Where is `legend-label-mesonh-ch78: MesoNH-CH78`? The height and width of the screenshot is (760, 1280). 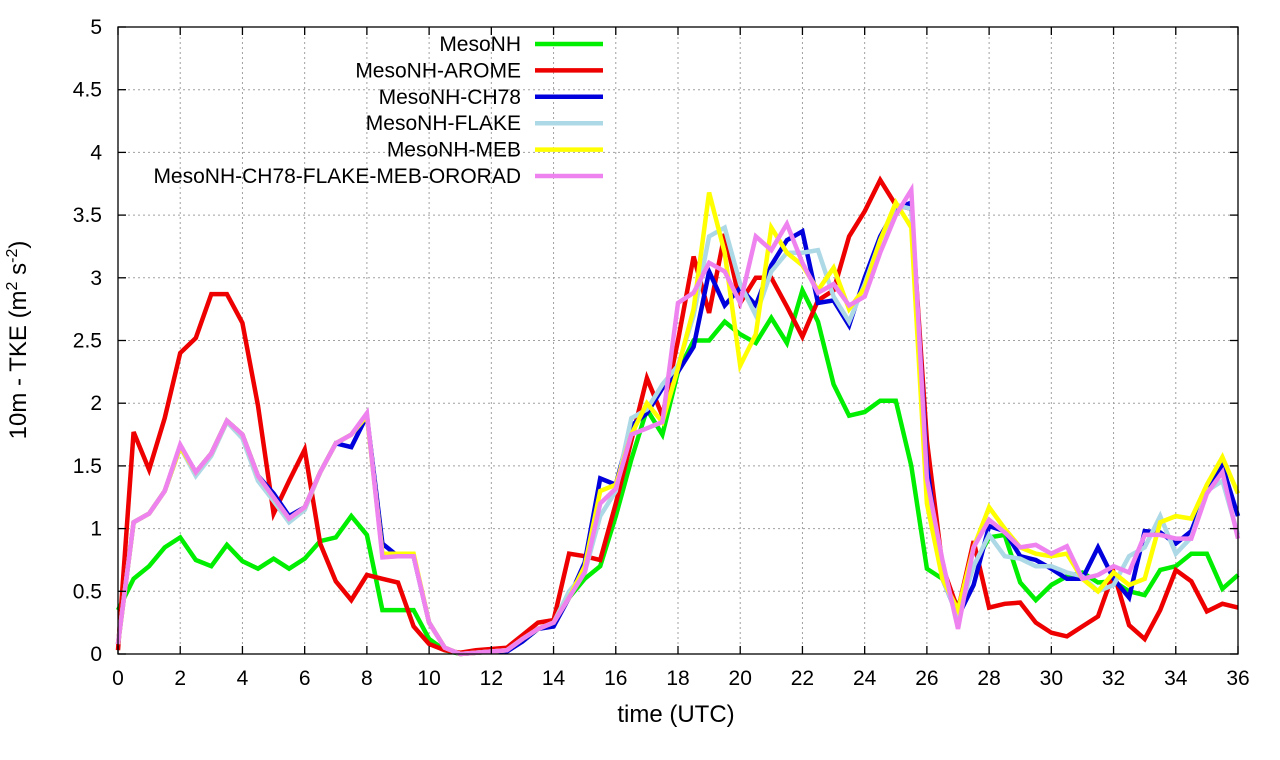 legend-label-mesonh-ch78: MesoNH-CH78 is located at coordinates (450, 97).